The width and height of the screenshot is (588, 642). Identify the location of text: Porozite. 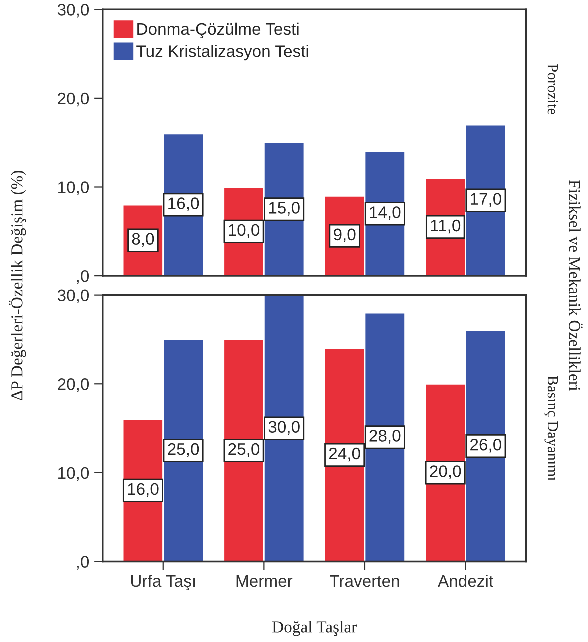
(553, 89).